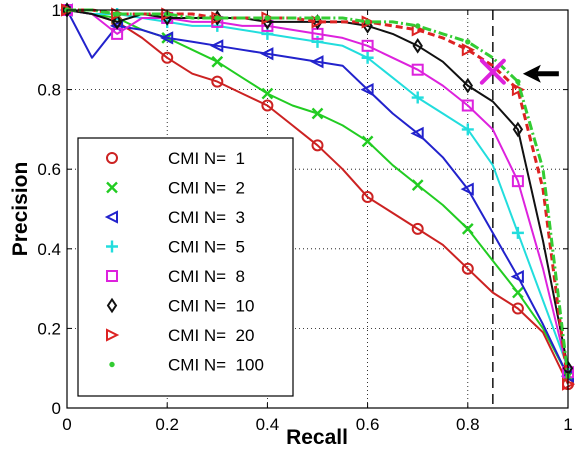 The width and height of the screenshot is (575, 451). I want to click on arrow-head, so click(531, 73).